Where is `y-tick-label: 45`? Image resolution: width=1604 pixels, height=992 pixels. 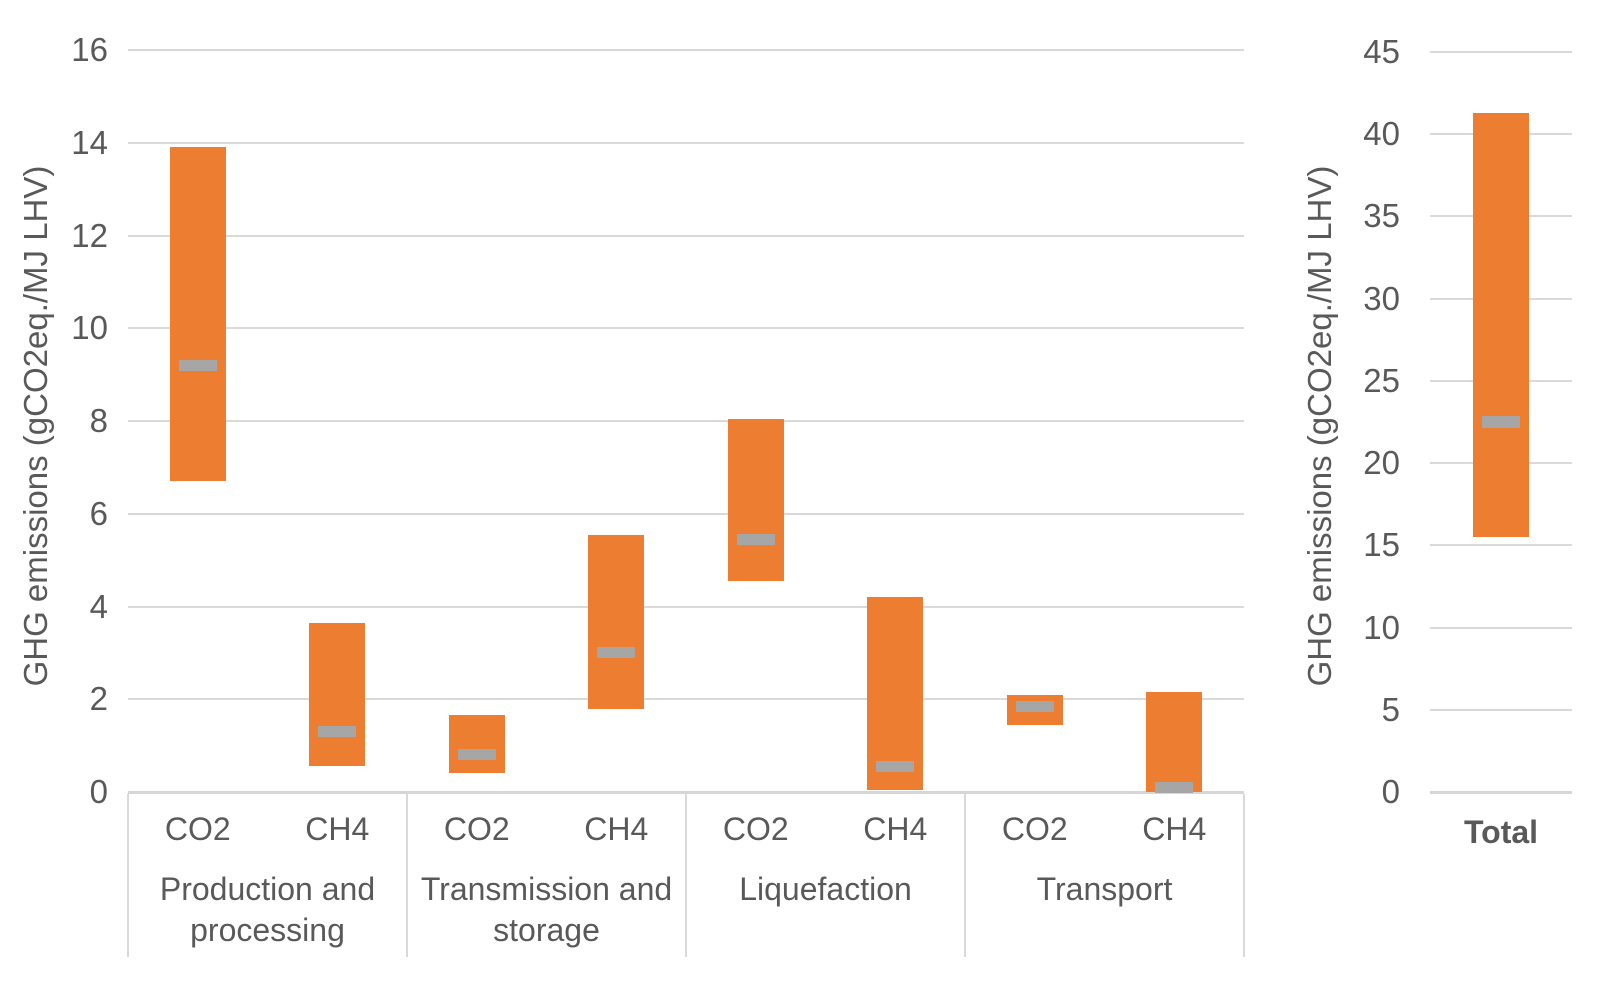
y-tick-label: 45 is located at coordinates (1381, 51).